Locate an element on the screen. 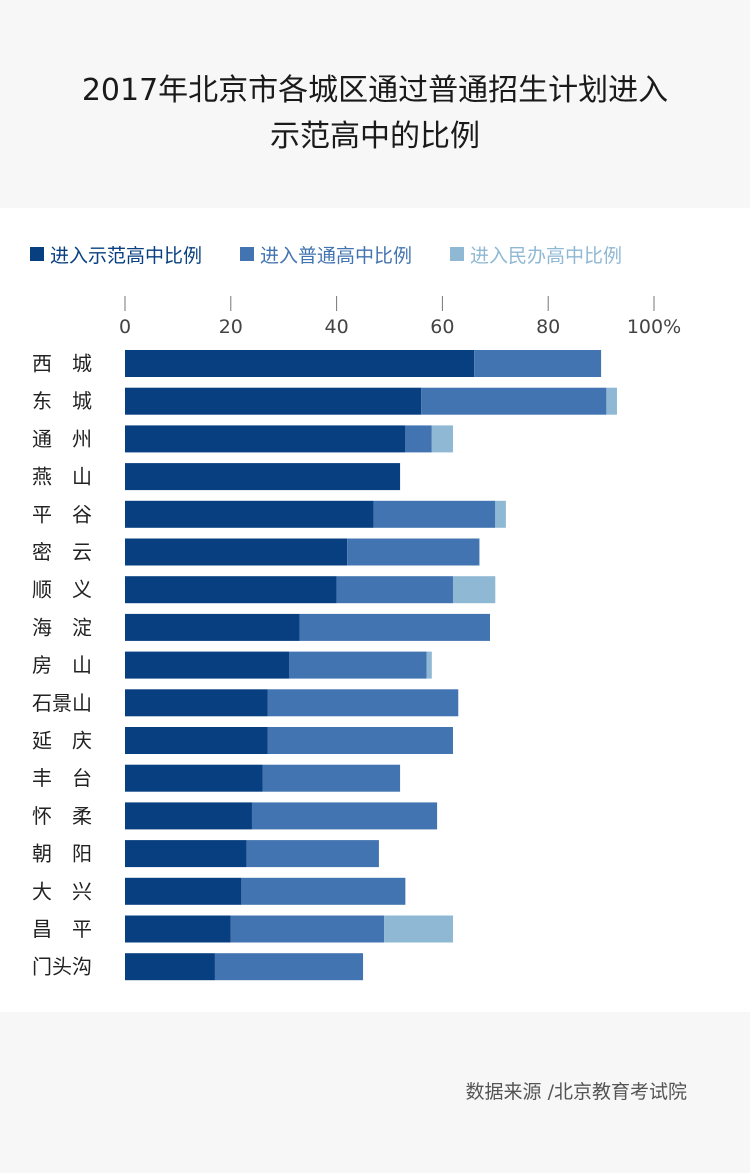 The height and width of the screenshot is (1173, 750). legend-item-s2: 进入普通高中比例 is located at coordinates (326, 254).